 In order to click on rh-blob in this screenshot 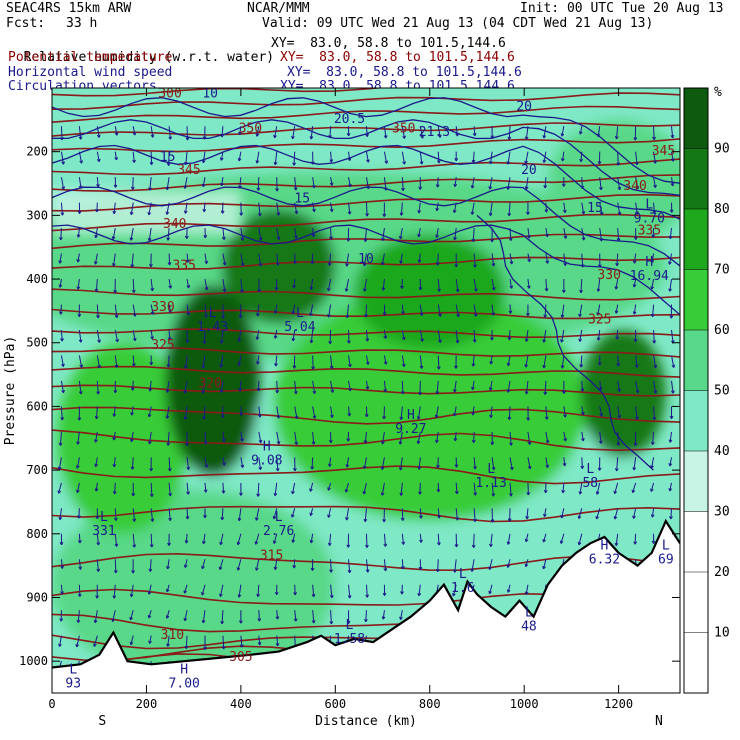, I will do `click(194, 585)`.